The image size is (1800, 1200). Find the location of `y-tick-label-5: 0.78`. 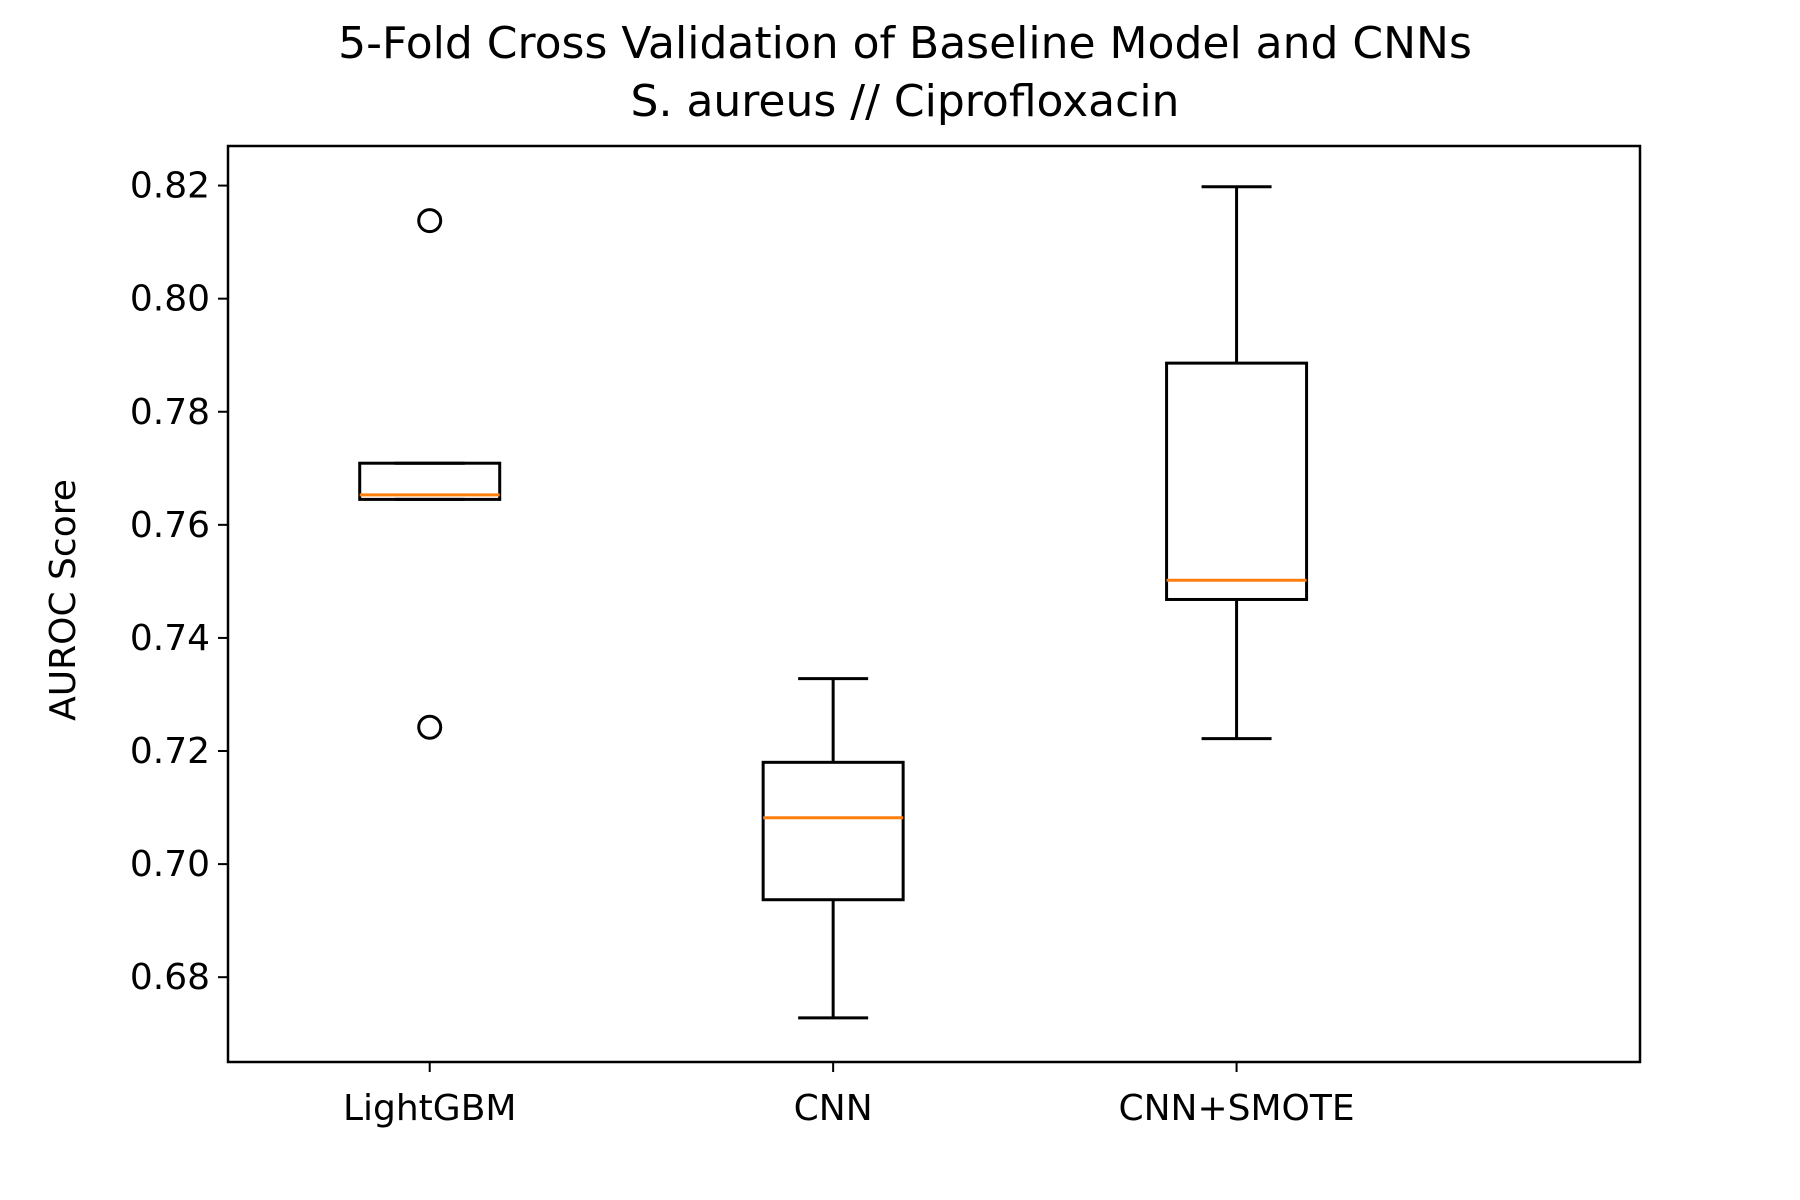

y-tick-label-5: 0.78 is located at coordinates (170, 412).